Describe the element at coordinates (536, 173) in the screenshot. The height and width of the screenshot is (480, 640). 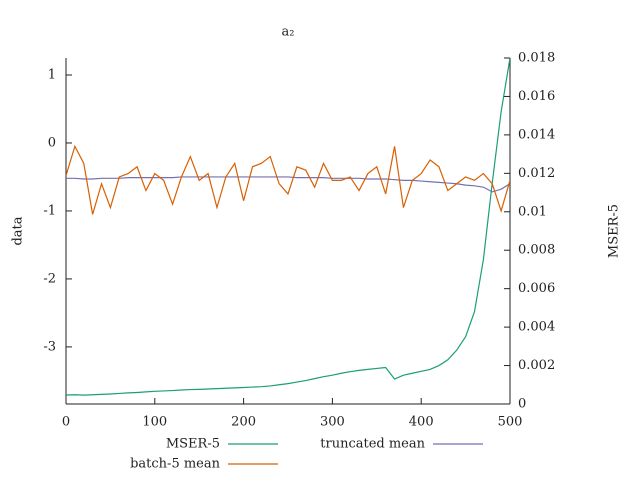
I see `y2-tick-label: 0.012` at that location.